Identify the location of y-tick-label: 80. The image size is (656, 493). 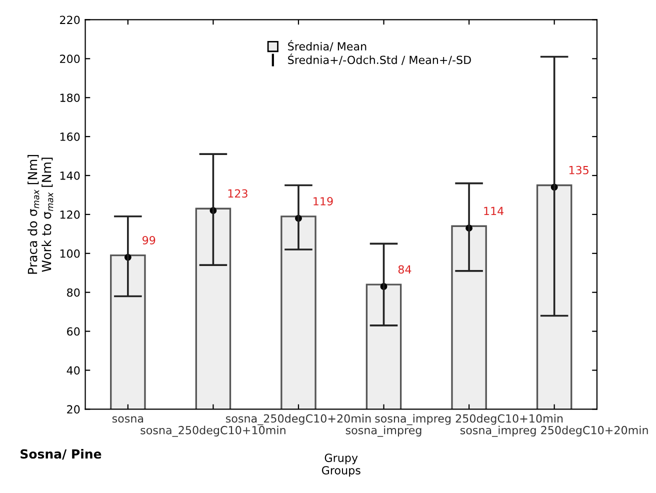
(73, 292).